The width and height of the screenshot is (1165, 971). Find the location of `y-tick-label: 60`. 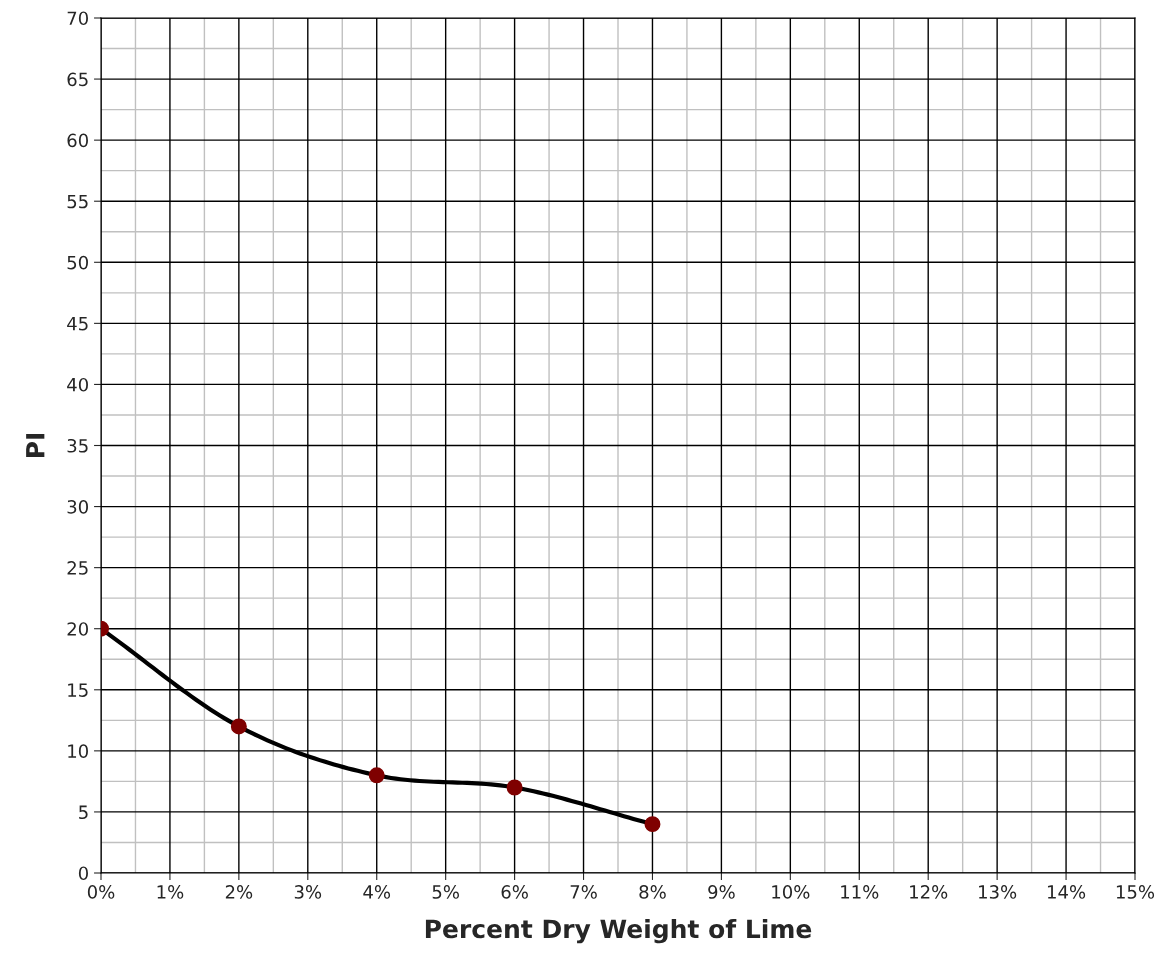

y-tick-label: 60 is located at coordinates (77, 140).